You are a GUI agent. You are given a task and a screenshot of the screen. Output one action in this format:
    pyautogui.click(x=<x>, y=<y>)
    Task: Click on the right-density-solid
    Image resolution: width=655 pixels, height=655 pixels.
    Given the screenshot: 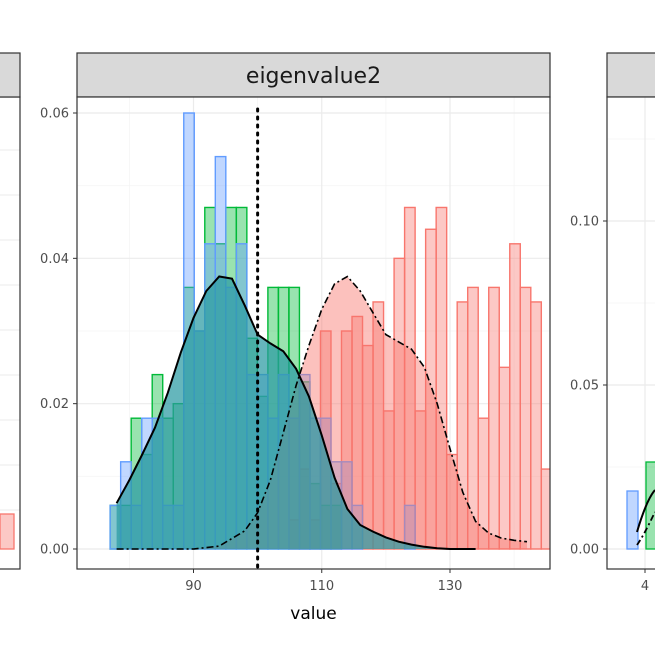 What is the action you would take?
    pyautogui.click(x=645, y=511)
    